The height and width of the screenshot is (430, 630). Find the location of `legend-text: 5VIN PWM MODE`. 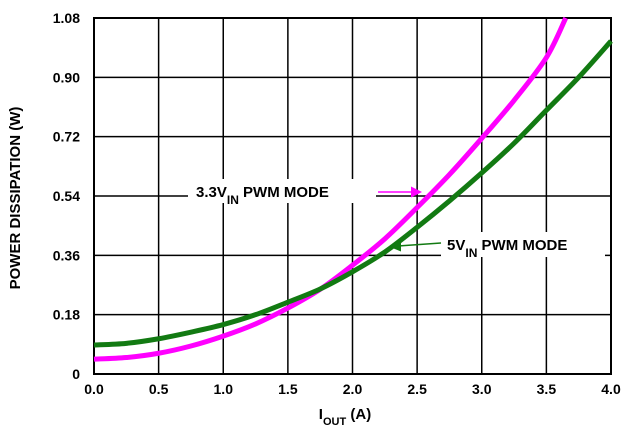

legend-text: 5VIN PWM MODE is located at coordinates (507, 248).